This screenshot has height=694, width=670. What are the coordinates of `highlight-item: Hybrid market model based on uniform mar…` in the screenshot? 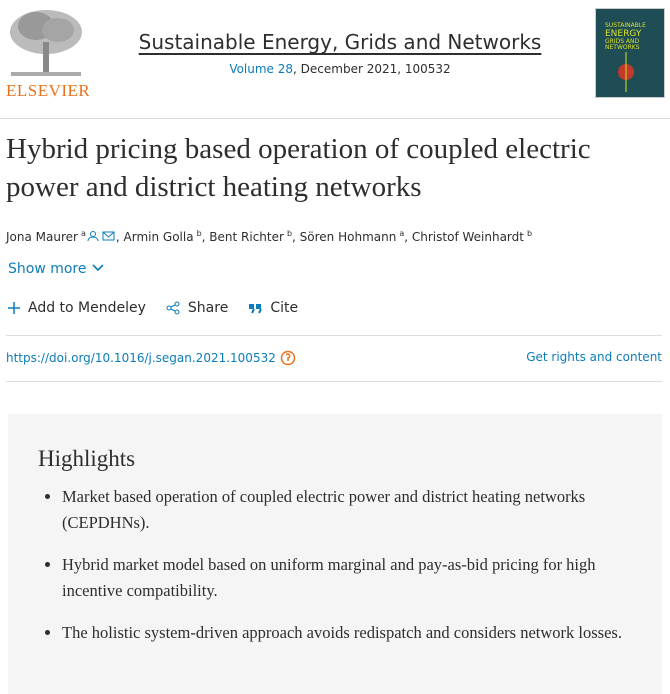 It's located at (347, 578).